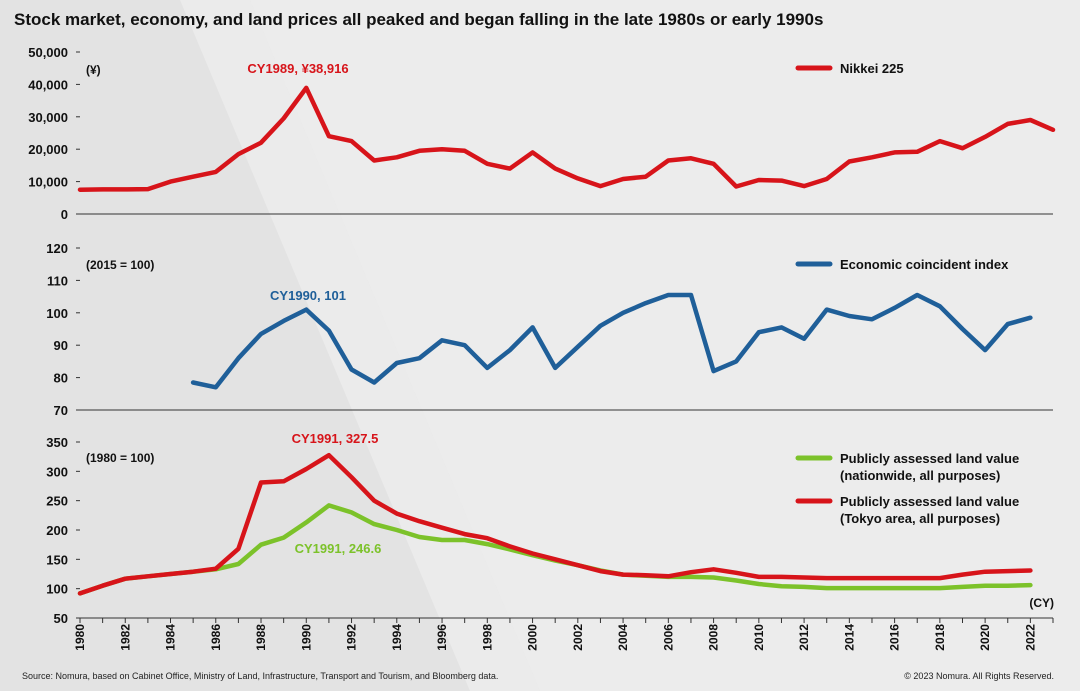  What do you see at coordinates (714, 637) in the screenshot?
I see `x-tick-label: 2008` at bounding box center [714, 637].